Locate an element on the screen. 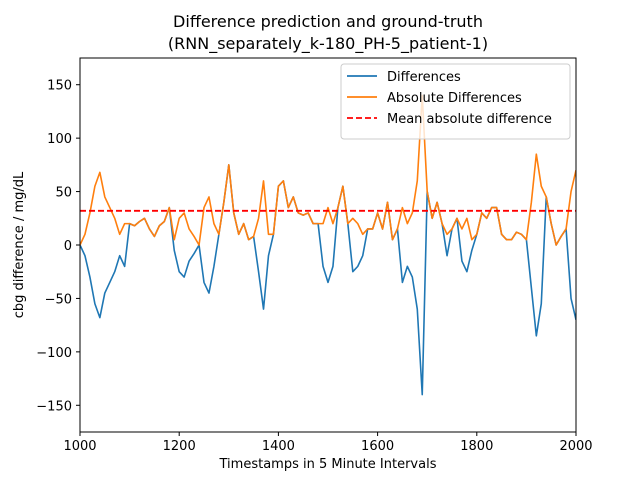 This screenshot has height=484, width=640. y-tick-label: 0 is located at coordinates (68, 246).